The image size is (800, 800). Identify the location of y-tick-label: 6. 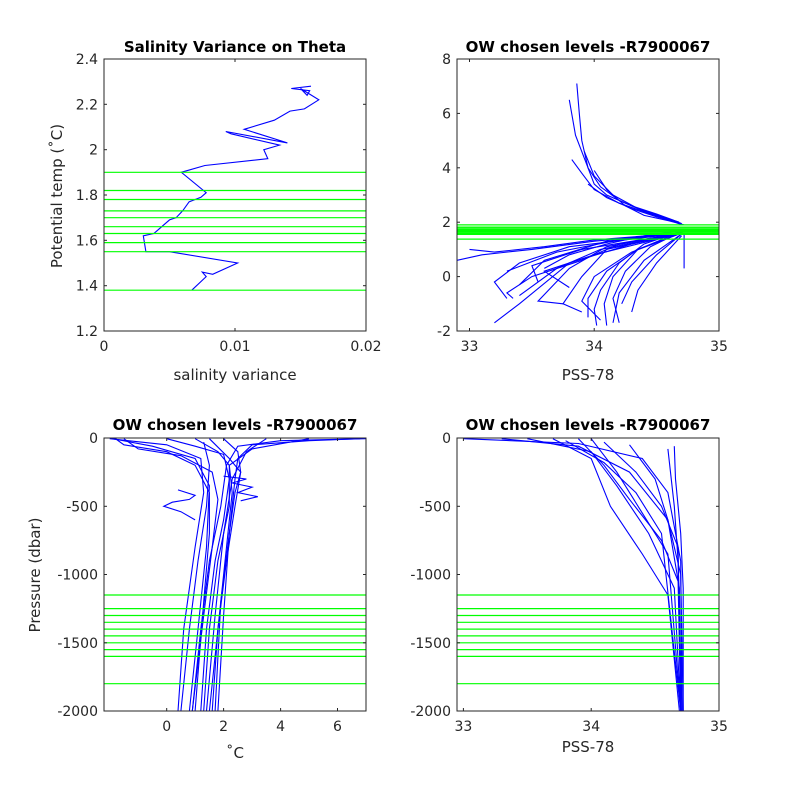
(446, 114).